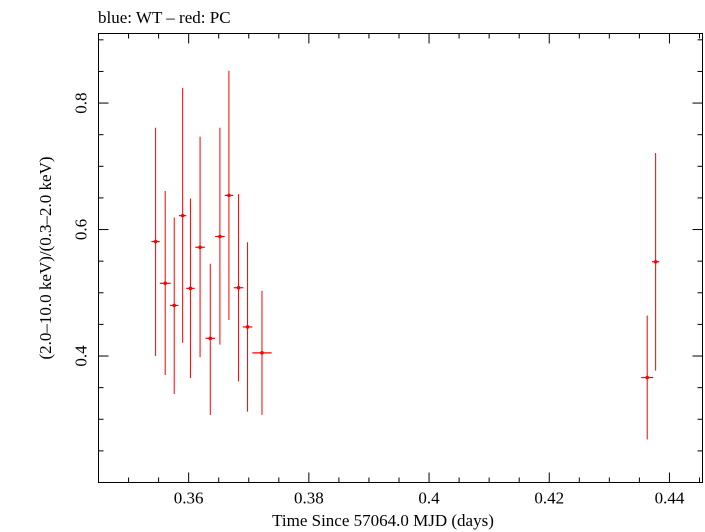 This screenshot has width=705, height=532. I want to click on x-tick-label: 0.4, so click(429, 498).